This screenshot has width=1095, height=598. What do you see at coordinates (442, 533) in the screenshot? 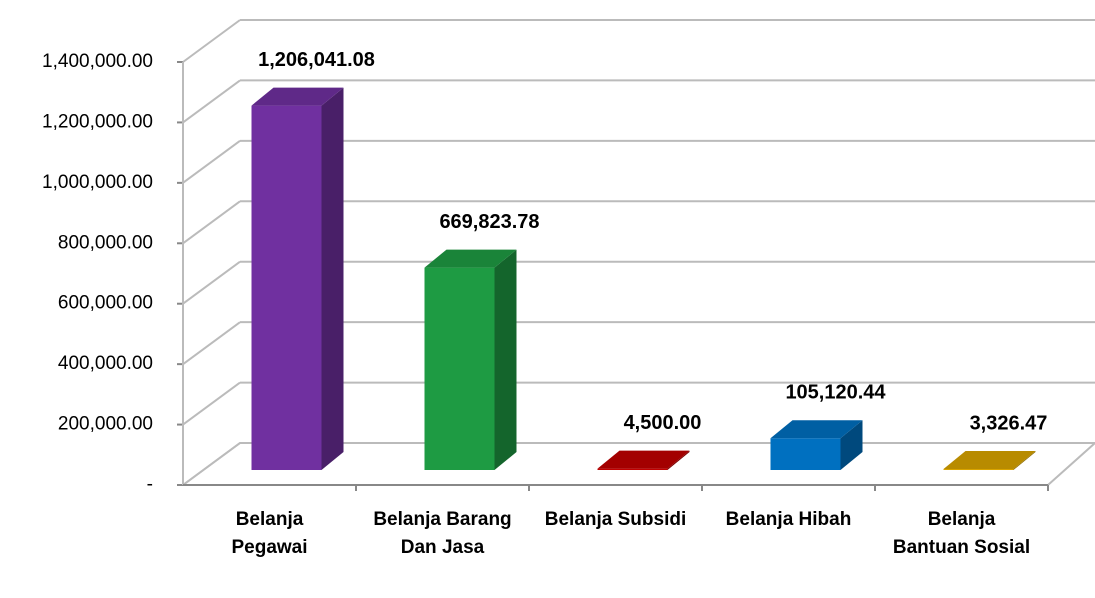
I see `x-tick-label: Belanja Barang Dan Jasa` at bounding box center [442, 533].